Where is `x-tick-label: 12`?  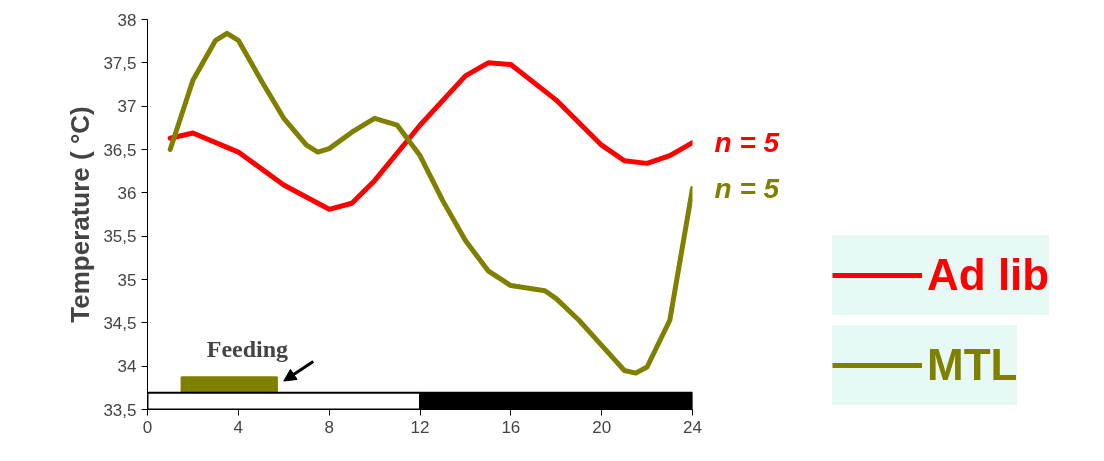
x-tick-label: 12 is located at coordinates (420, 427).